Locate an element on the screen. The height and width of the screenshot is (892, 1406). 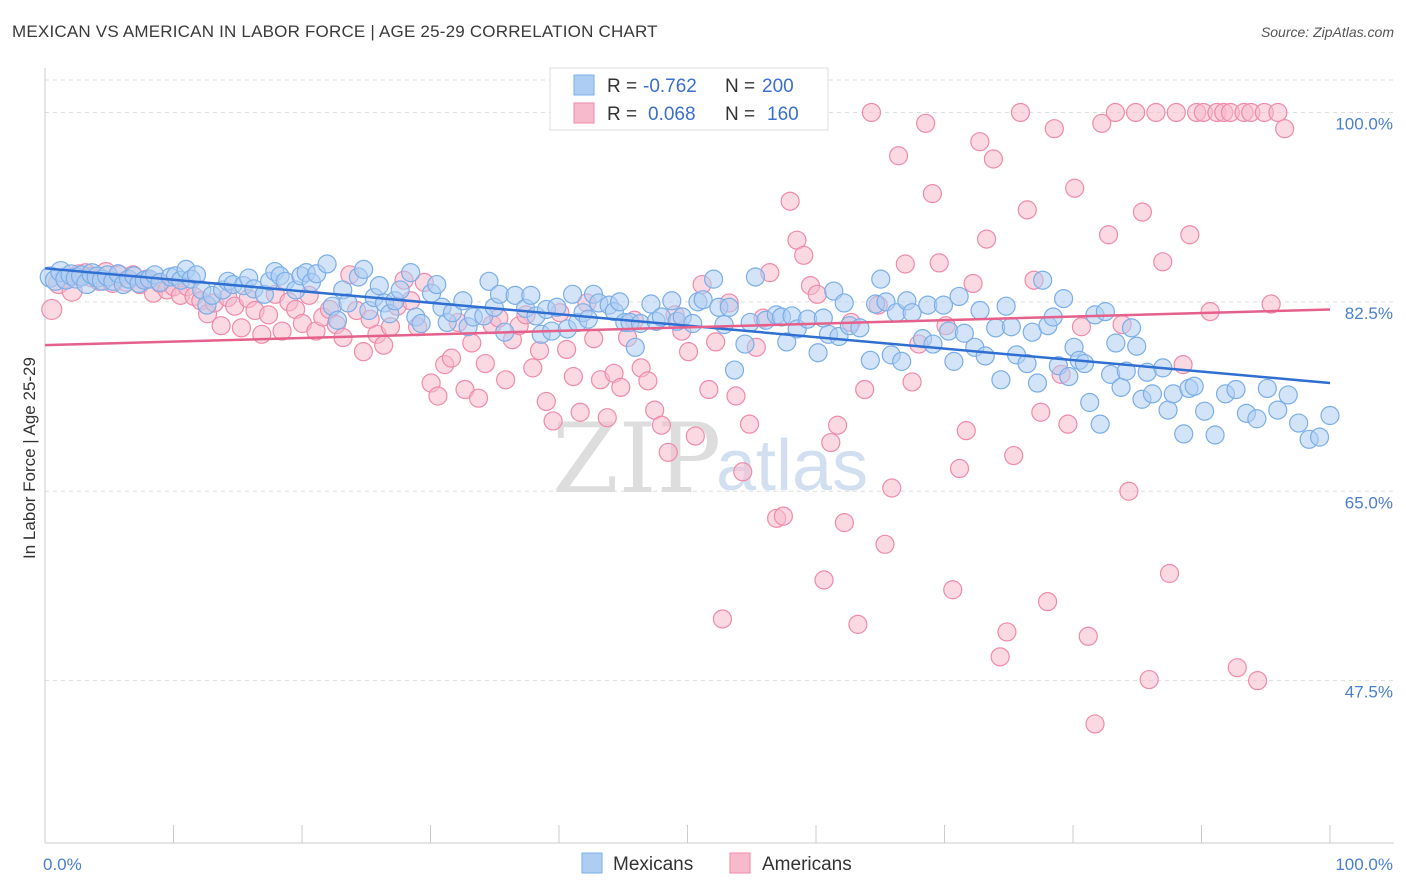
stats-legend-box is located at coordinates (689, 99).